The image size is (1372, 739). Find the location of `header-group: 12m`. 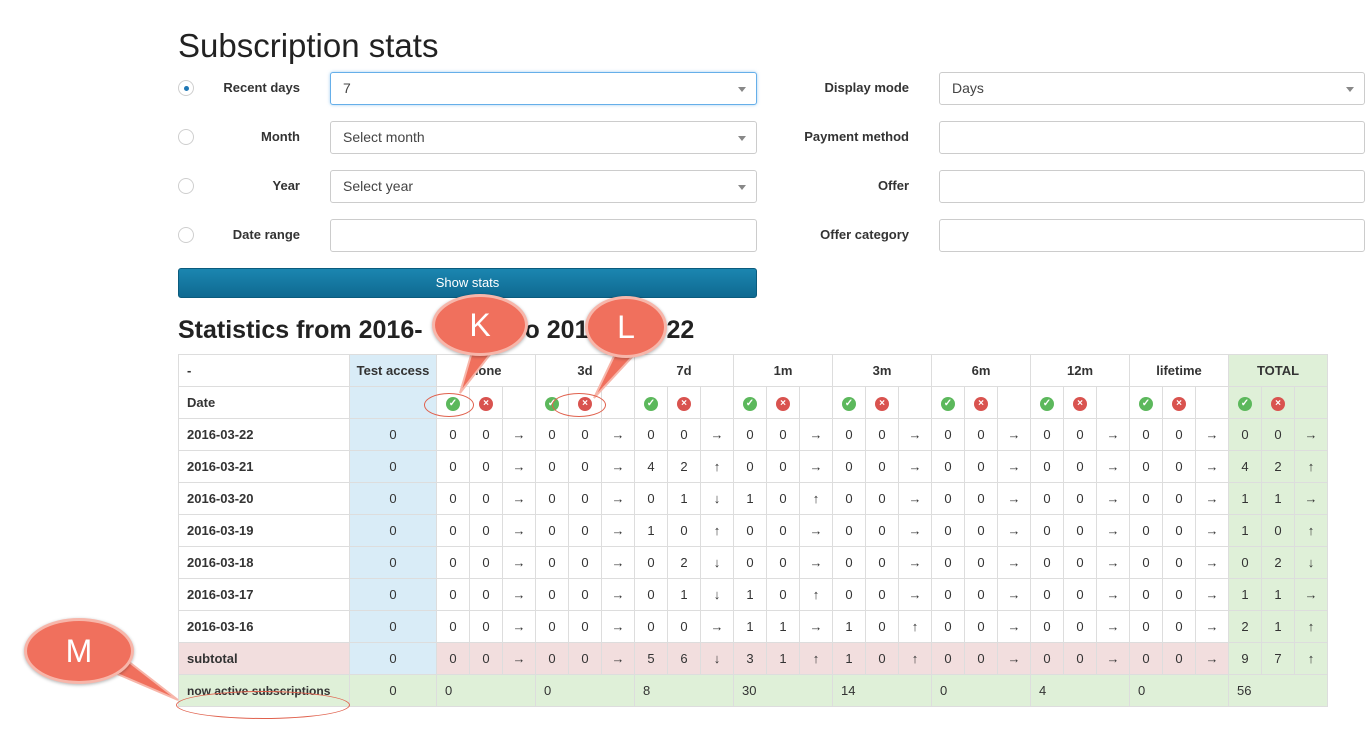

header-group: 12m is located at coordinates (1080, 370).